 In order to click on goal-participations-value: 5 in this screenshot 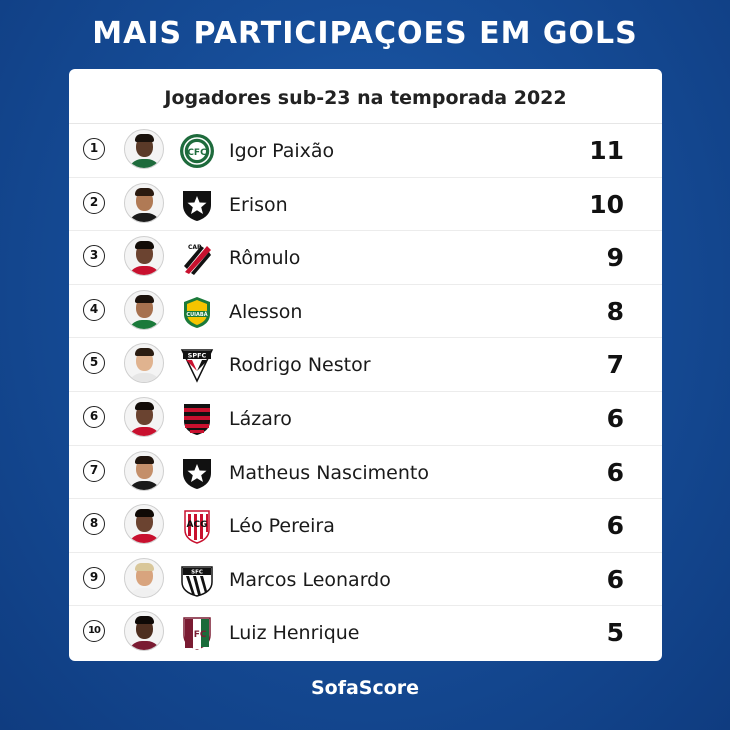, I will do `click(615, 633)`.